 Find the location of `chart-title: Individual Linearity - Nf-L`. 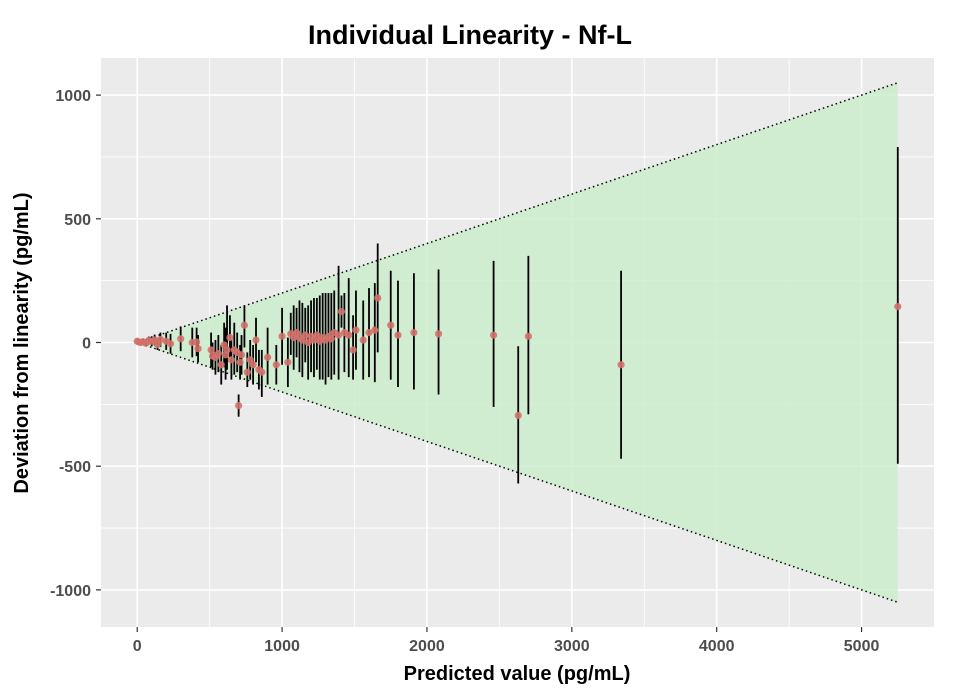

chart-title: Individual Linearity - Nf-L is located at coordinates (470, 35).